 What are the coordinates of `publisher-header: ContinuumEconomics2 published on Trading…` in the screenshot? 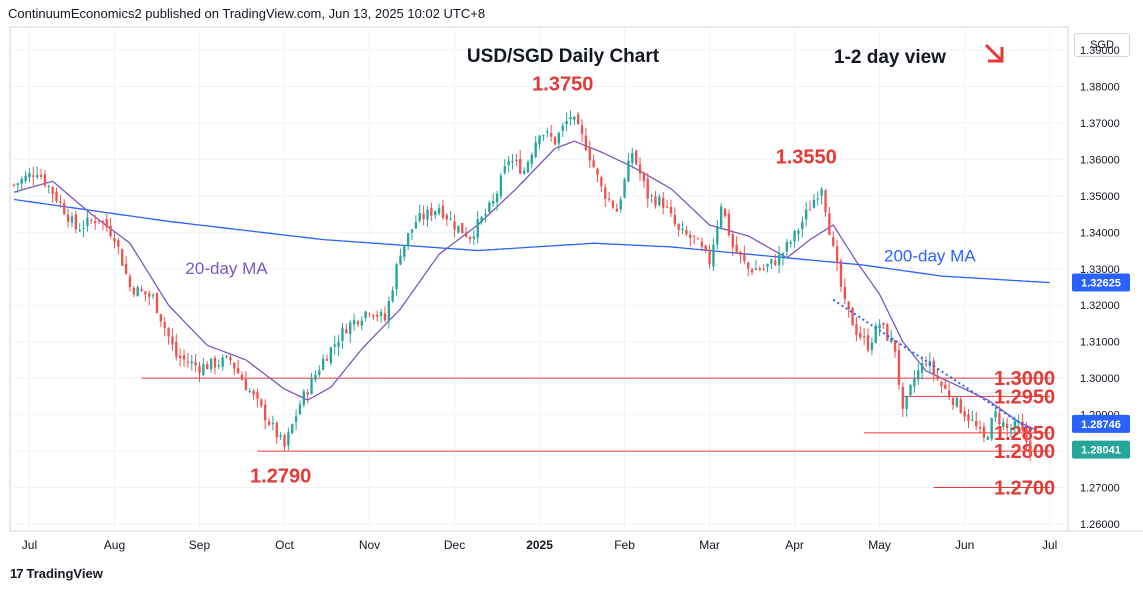 It's located at (247, 13).